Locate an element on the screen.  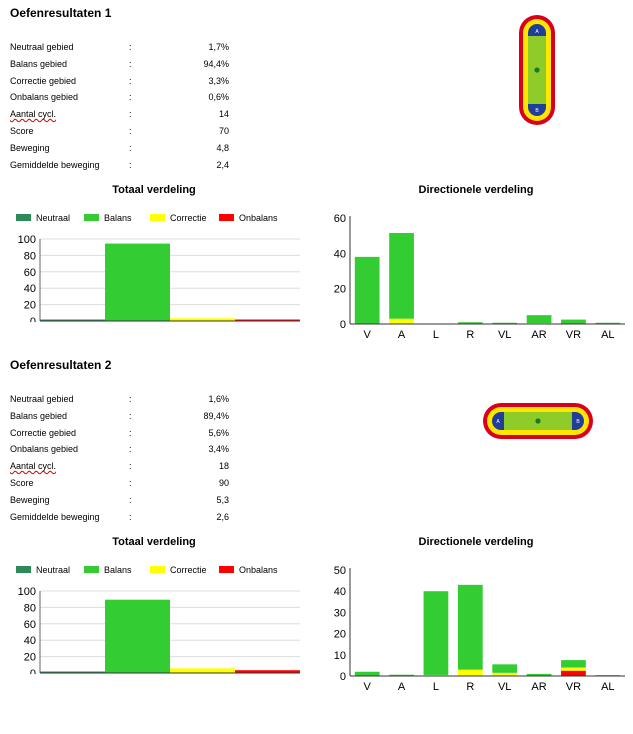
stat-value: 5,6% is located at coordinates (218, 432).